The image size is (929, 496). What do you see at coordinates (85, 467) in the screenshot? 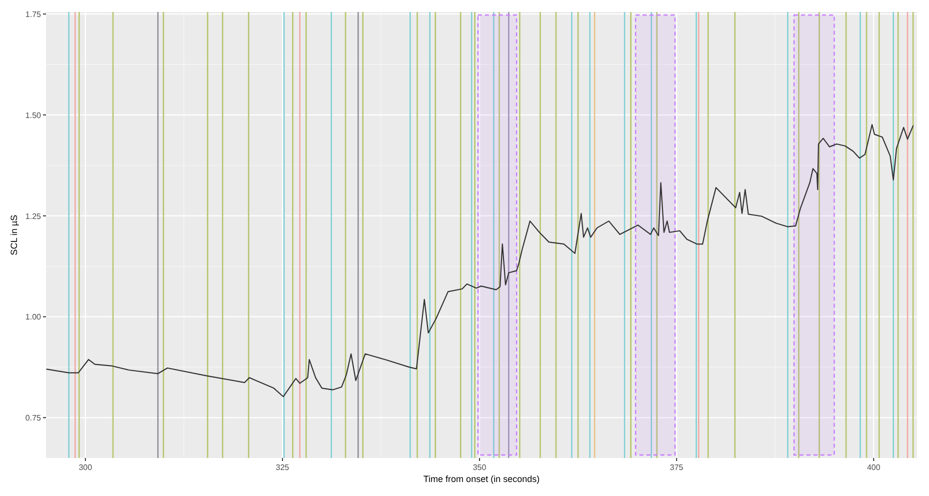
I see `x-tick-label: 300` at bounding box center [85, 467].